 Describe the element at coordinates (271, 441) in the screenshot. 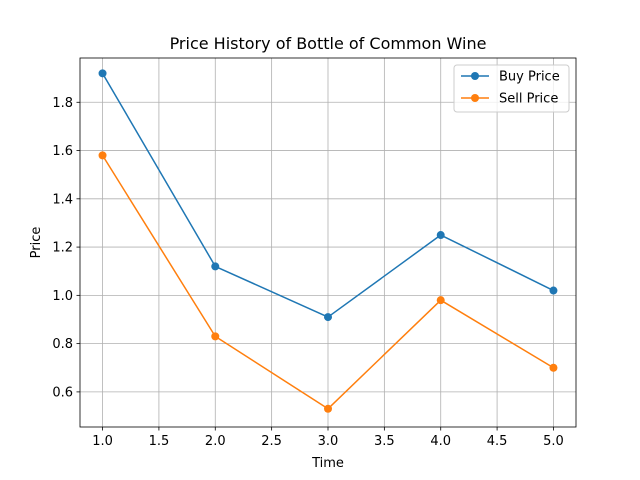

I see `x-tick-label: 2.5` at that location.